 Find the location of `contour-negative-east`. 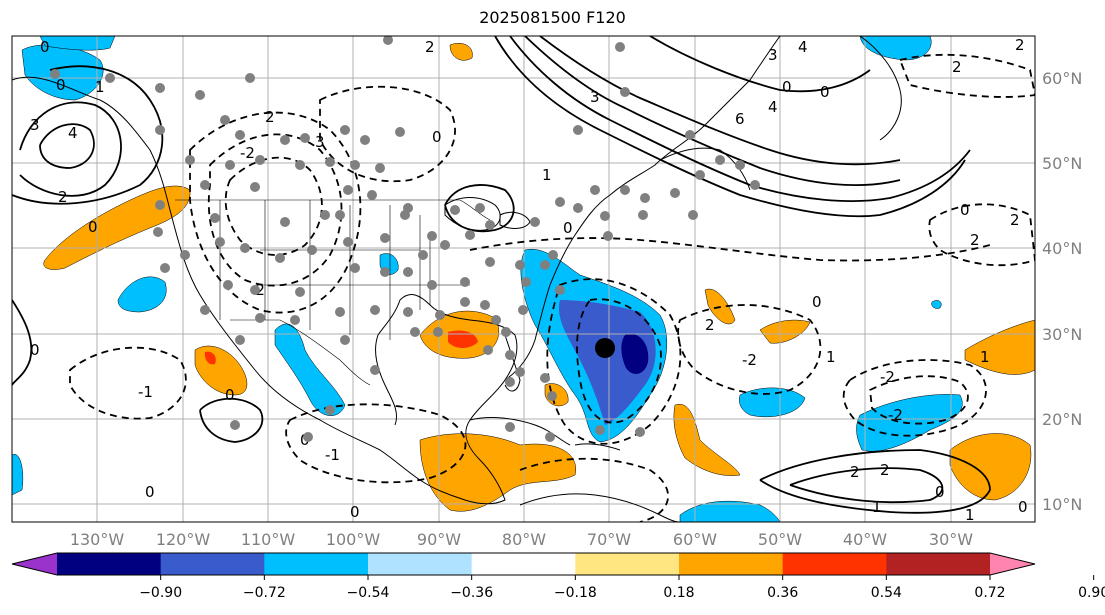

contour-negative-east is located at coordinates (914, 398).